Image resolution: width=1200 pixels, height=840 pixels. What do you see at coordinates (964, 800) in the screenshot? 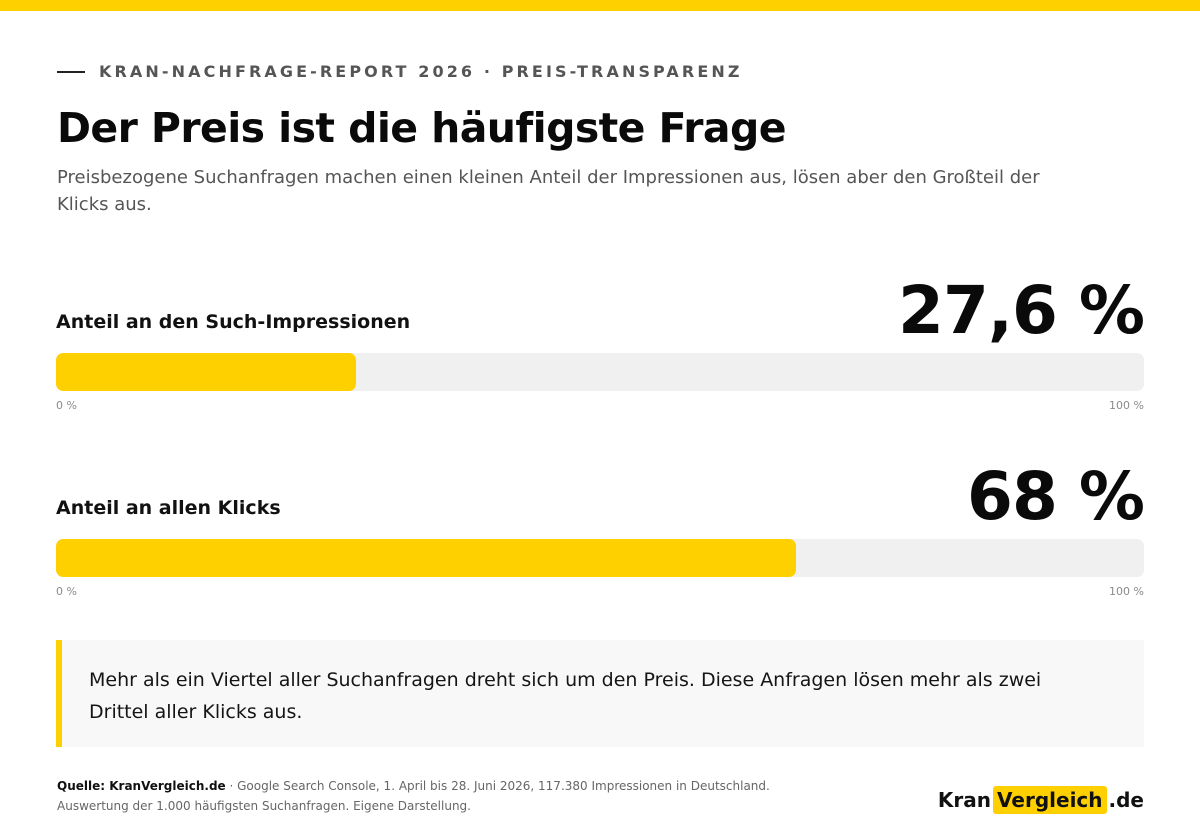
I see `logo-part-kran: Kran` at bounding box center [964, 800].